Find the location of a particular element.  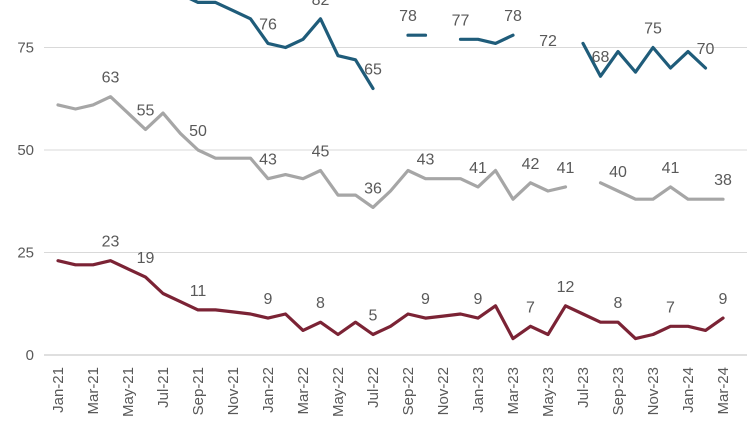

data-label: 42 is located at coordinates (531, 164).